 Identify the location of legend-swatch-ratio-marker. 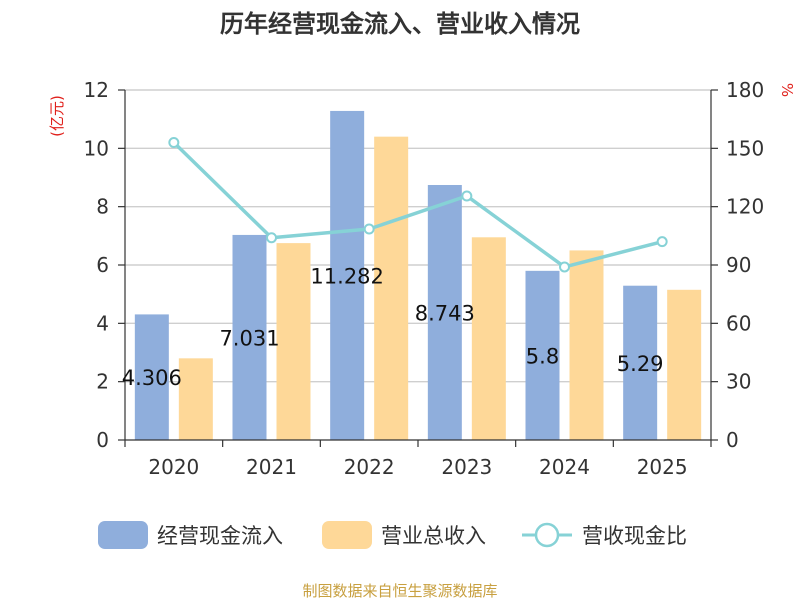
(547, 535).